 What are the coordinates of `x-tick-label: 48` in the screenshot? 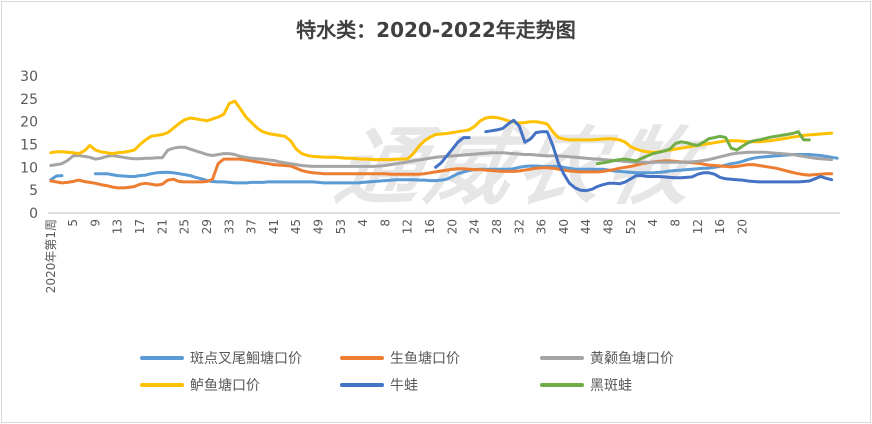 It's located at (609, 226).